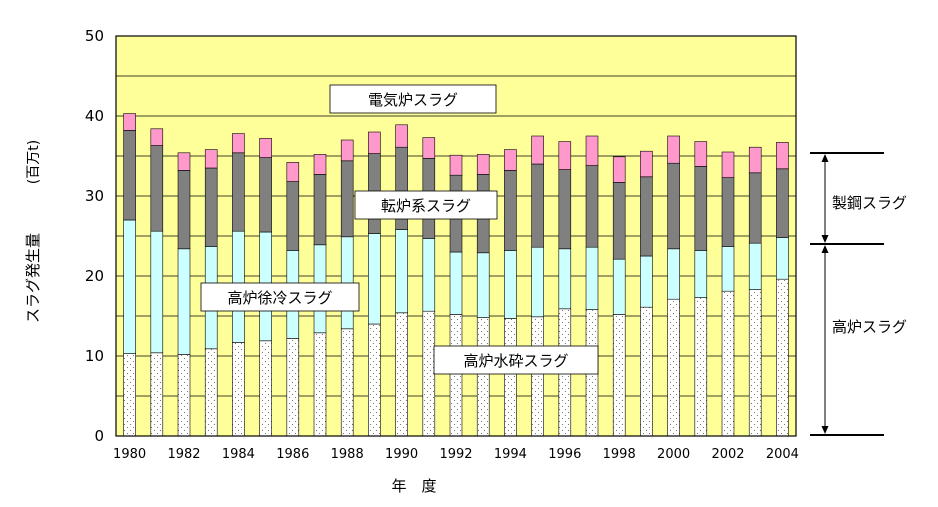 This screenshot has height=507, width=938. Describe the element at coordinates (646, 216) in the screenshot. I see `bar-segment-2-1999` at that location.